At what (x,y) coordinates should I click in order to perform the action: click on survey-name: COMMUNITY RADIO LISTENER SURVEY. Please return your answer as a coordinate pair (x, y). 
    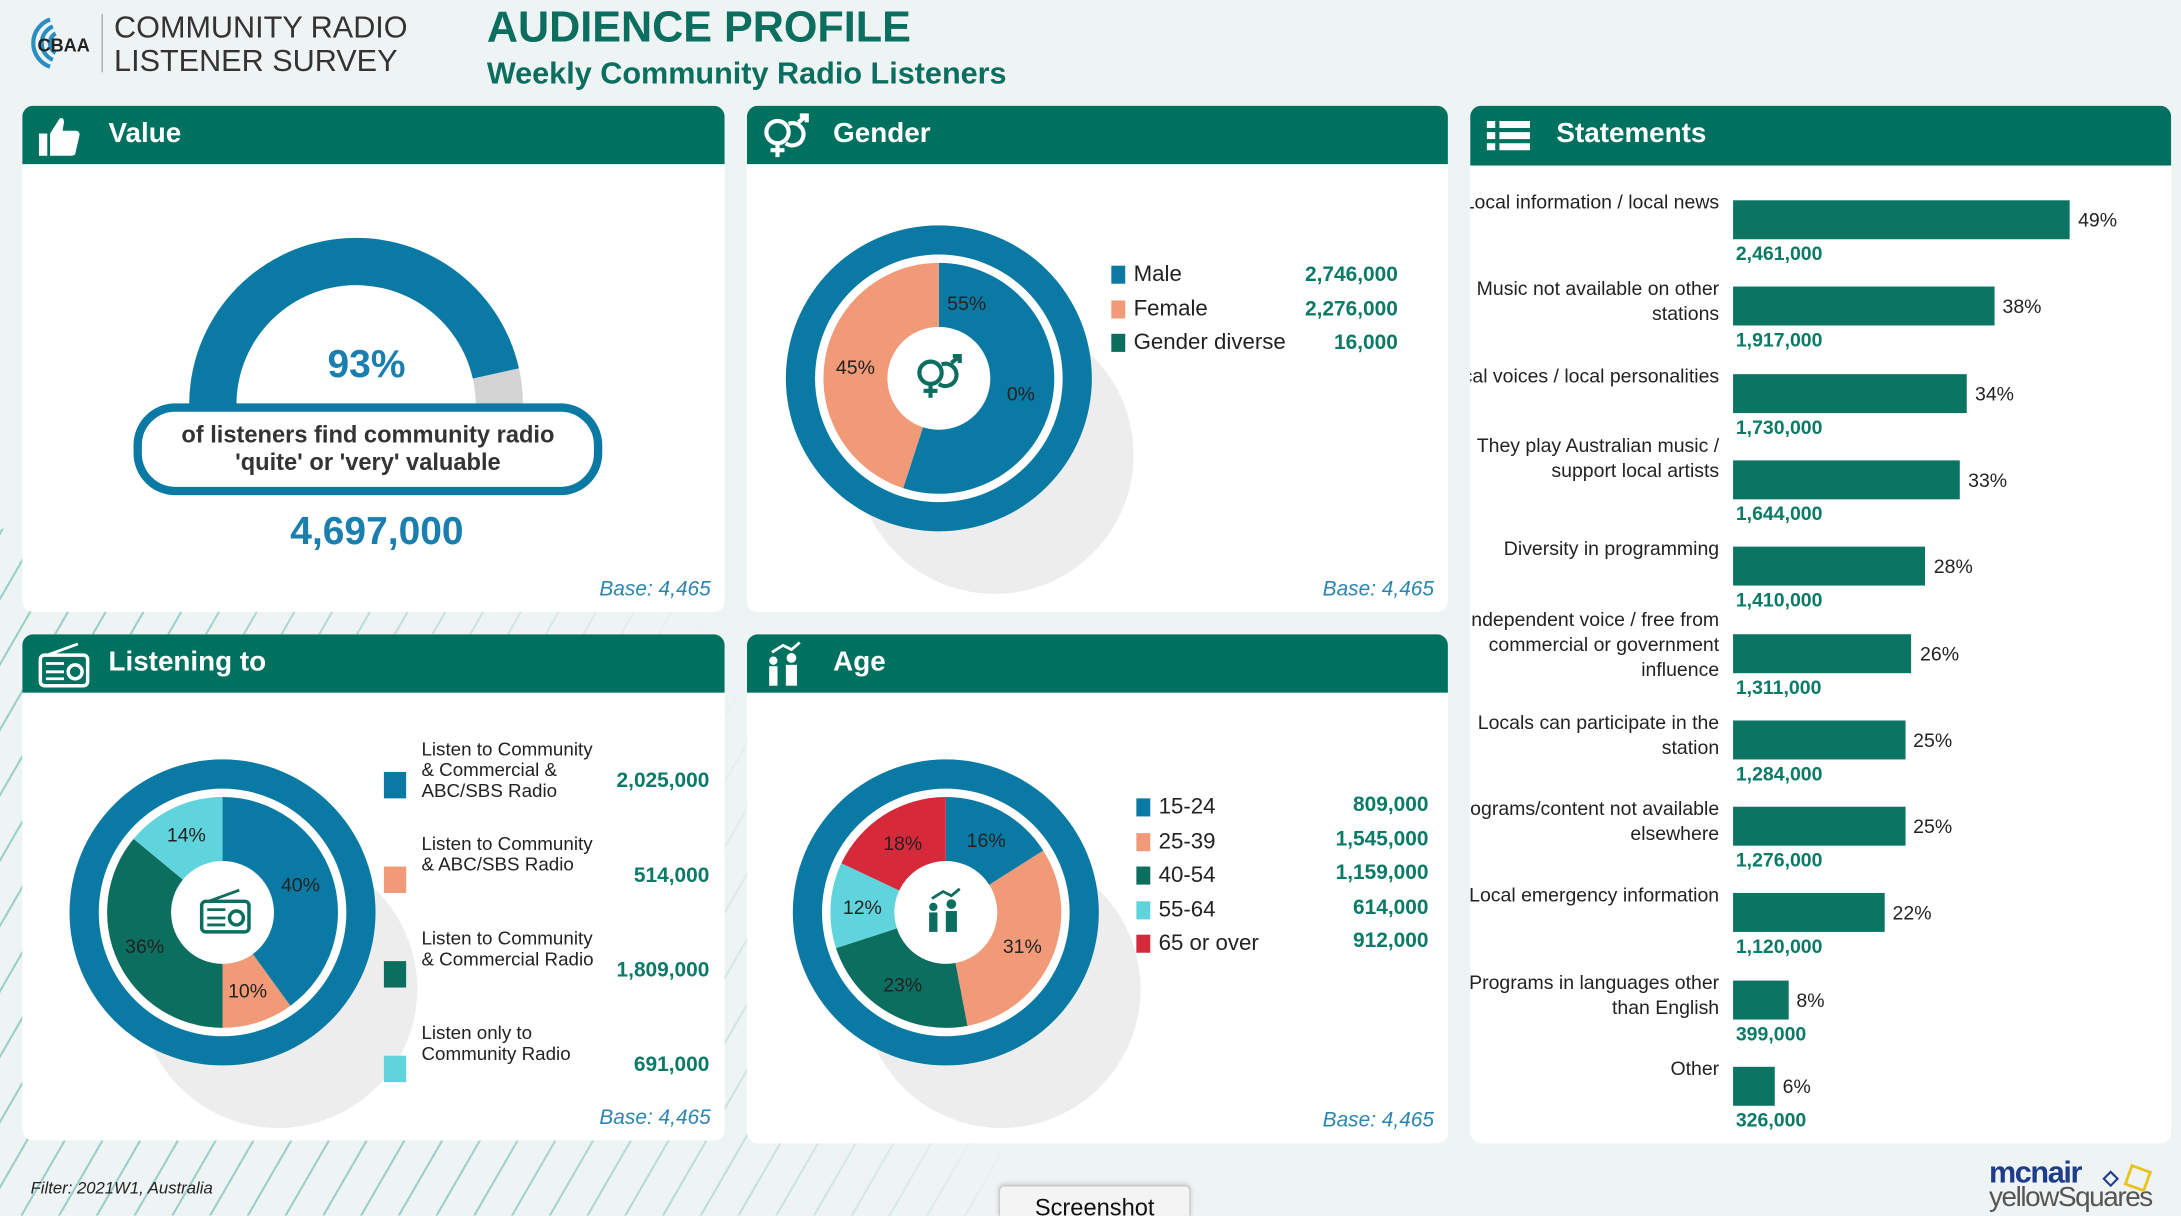
    Looking at the image, I should click on (261, 43).